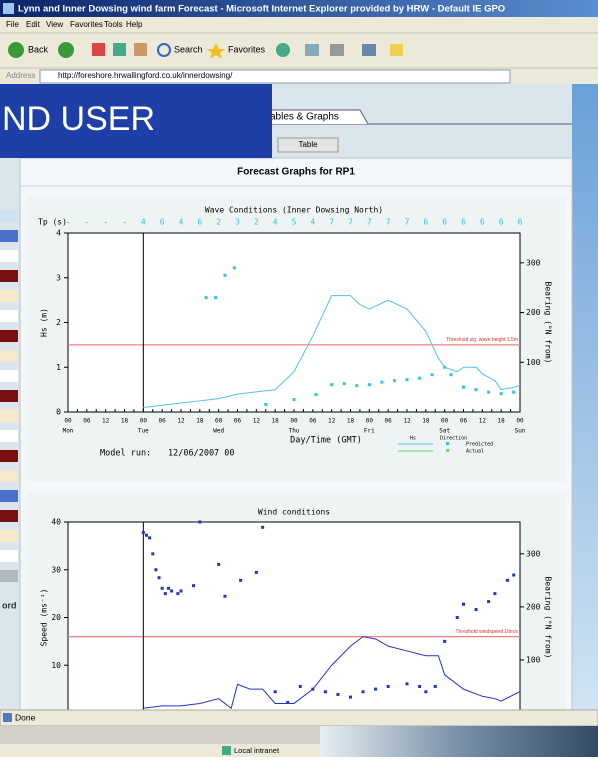 This screenshot has width=598, height=762. What do you see at coordinates (125, 454) in the screenshot?
I see `model-run-label: Model run:` at bounding box center [125, 454].